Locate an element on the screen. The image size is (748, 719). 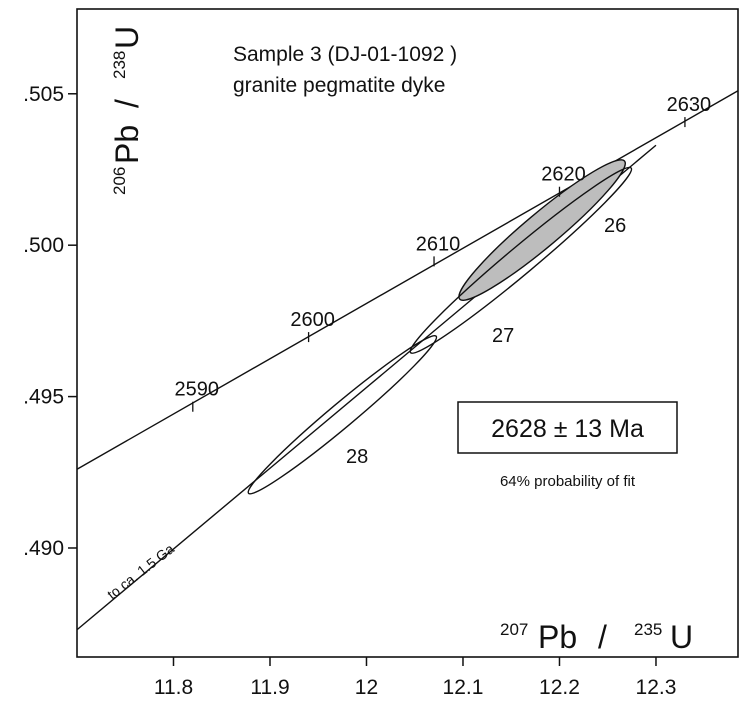
y-label-element-2: U is located at coordinates (127, 37).